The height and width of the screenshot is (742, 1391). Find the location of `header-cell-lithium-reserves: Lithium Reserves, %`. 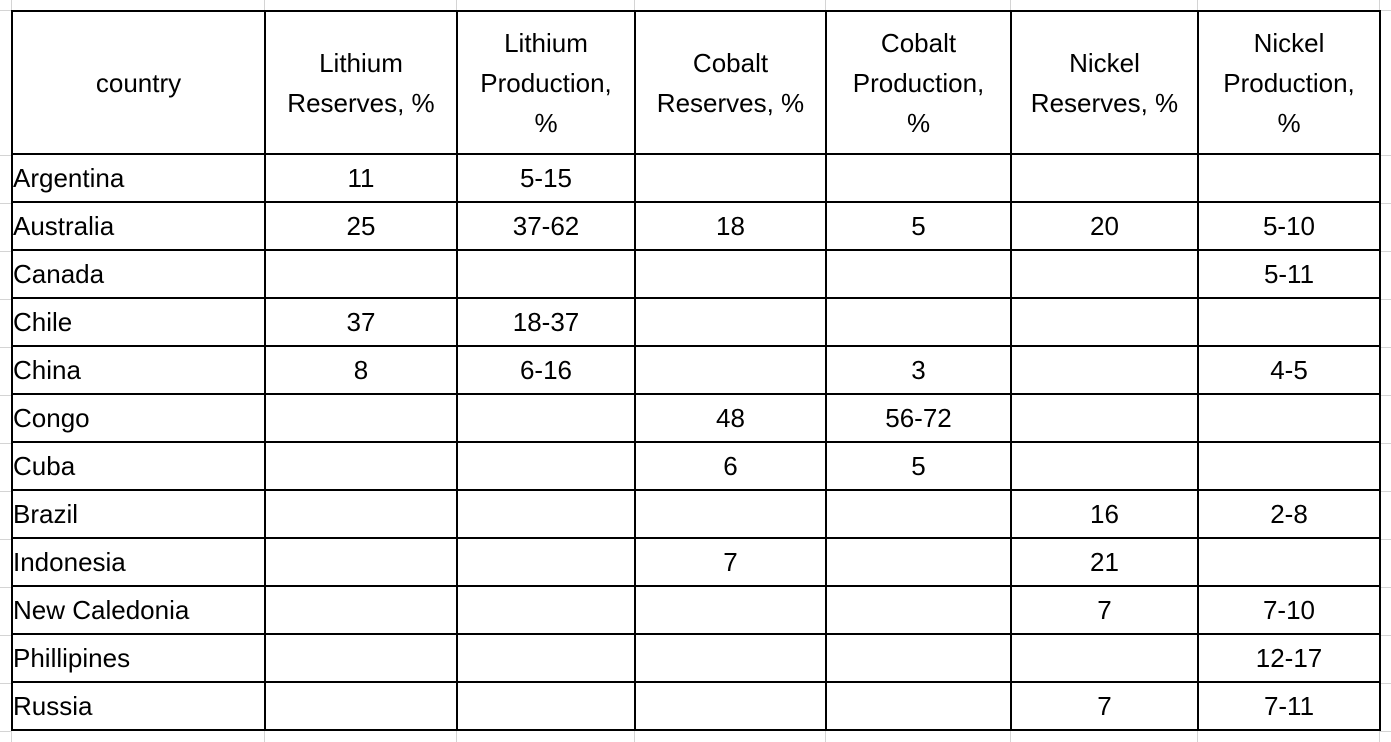

header-cell-lithium-reserves: Lithium Reserves, % is located at coordinates (361, 82).